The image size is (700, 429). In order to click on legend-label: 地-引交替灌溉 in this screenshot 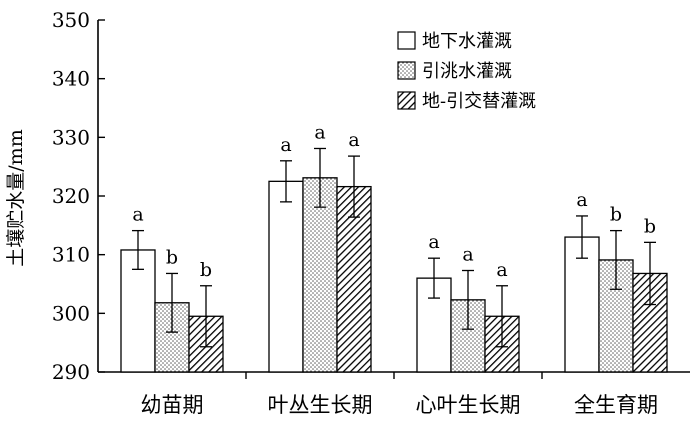, I will do `click(479, 101)`.